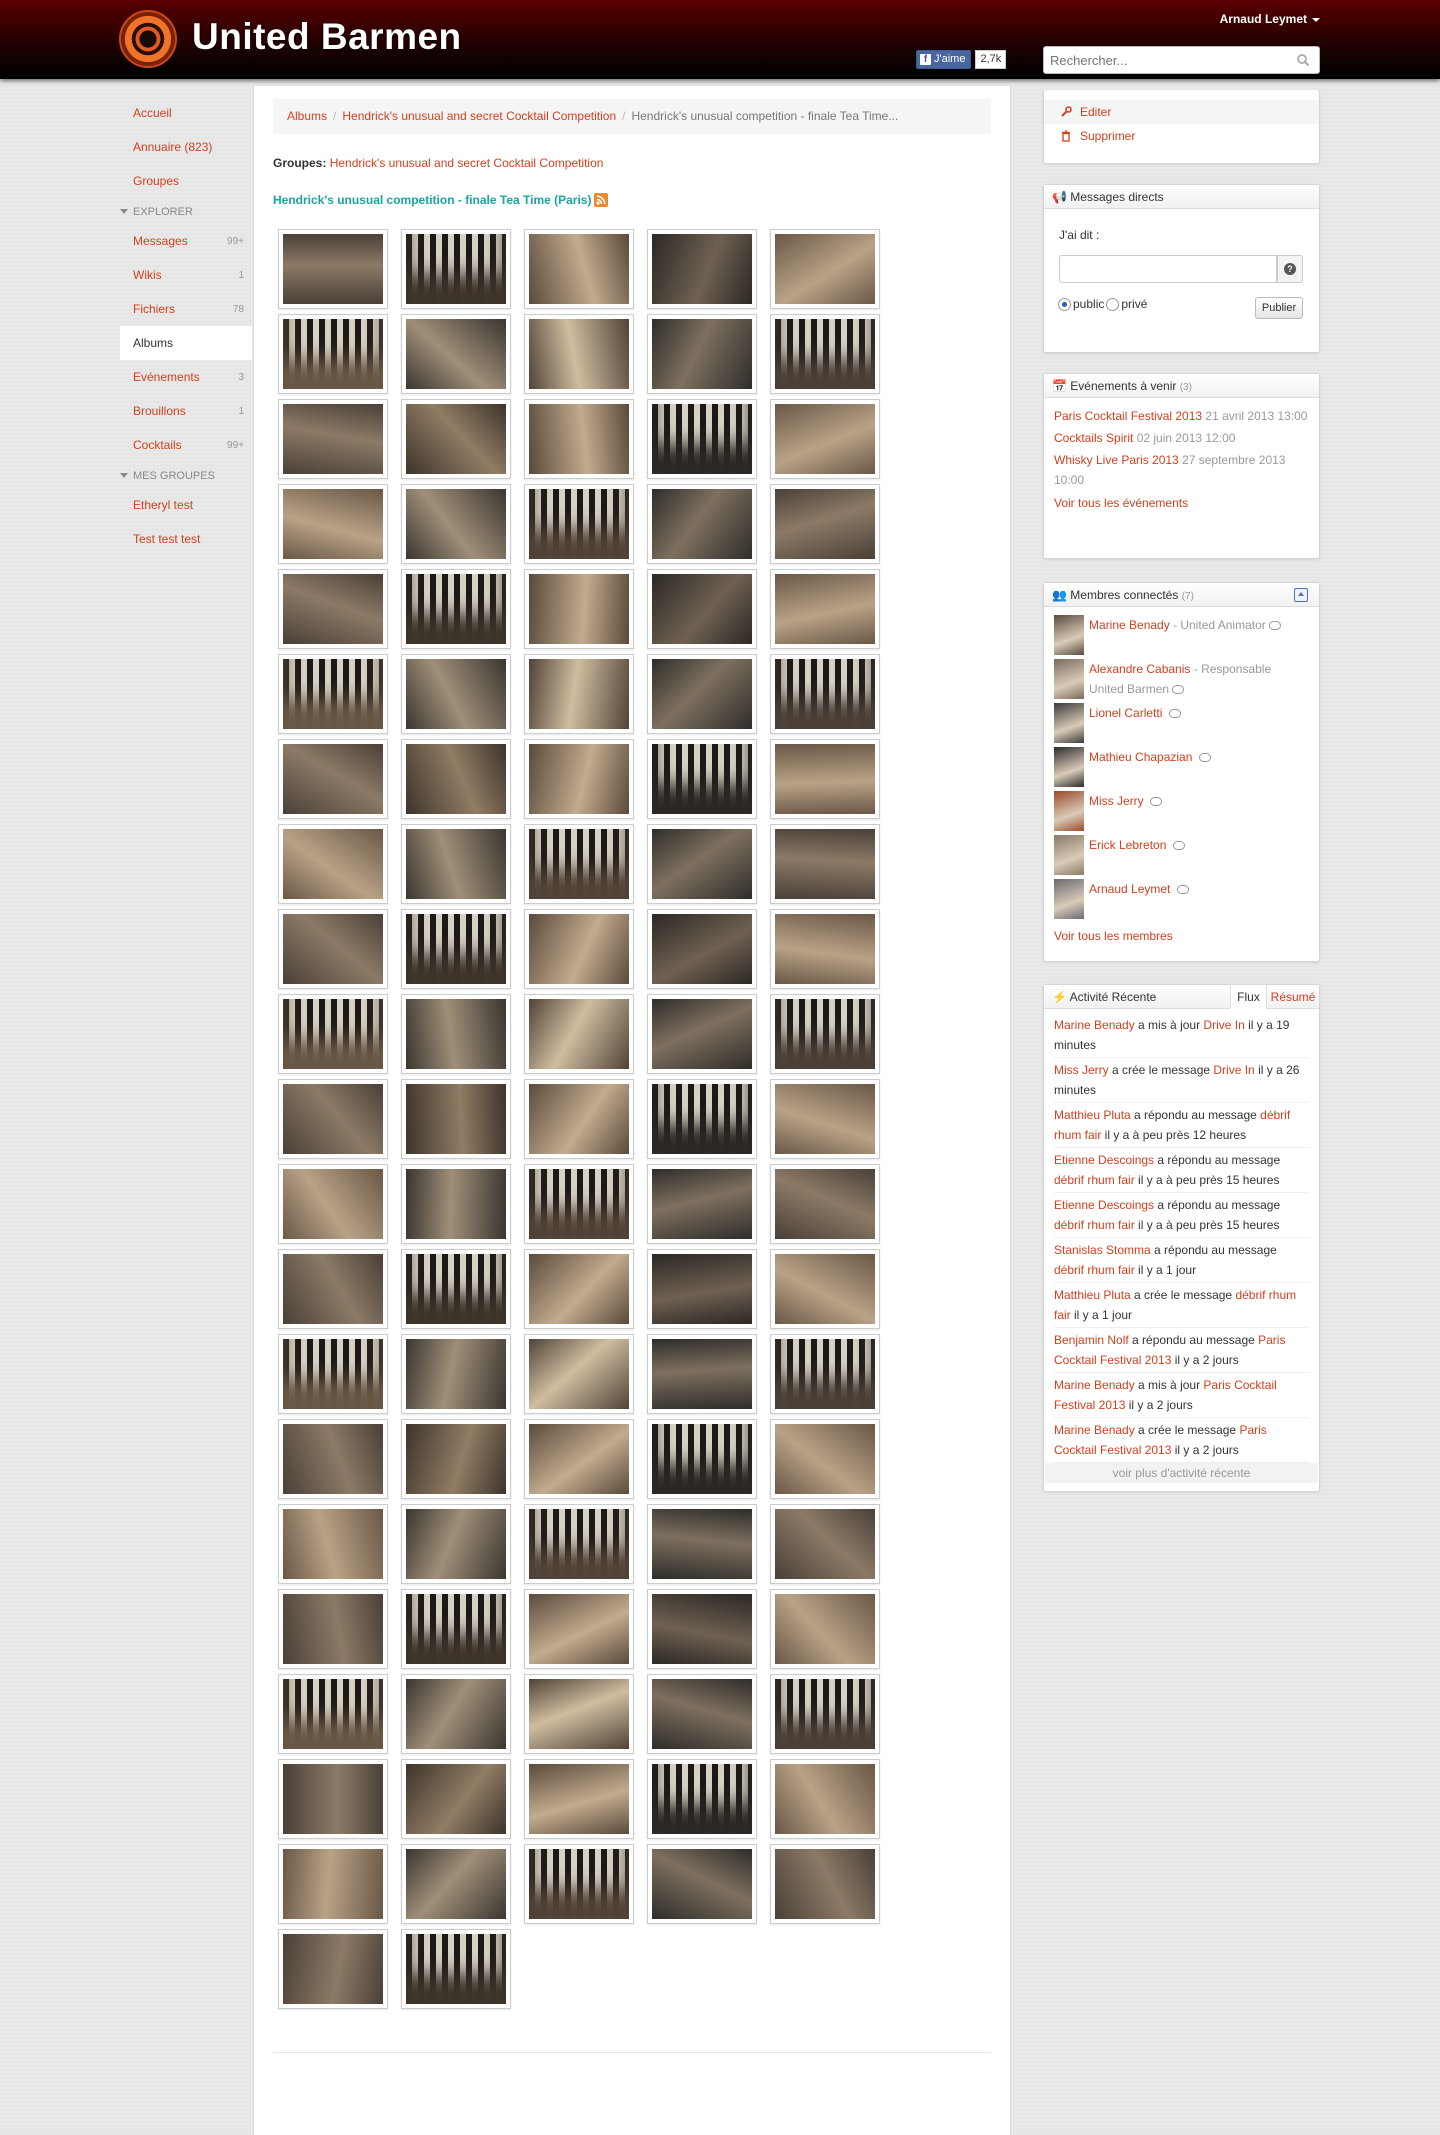 The height and width of the screenshot is (2135, 1440). What do you see at coordinates (185, 411) in the screenshot?
I see `nav-brouillons: Brouillons 1` at bounding box center [185, 411].